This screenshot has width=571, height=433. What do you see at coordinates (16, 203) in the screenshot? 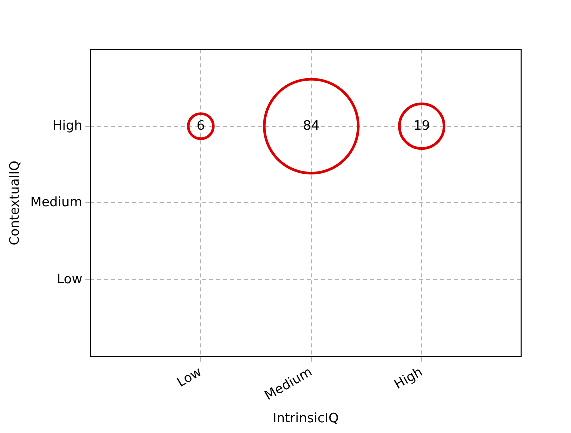
I see `y-axis-title: ContextualIQ` at bounding box center [16, 203].